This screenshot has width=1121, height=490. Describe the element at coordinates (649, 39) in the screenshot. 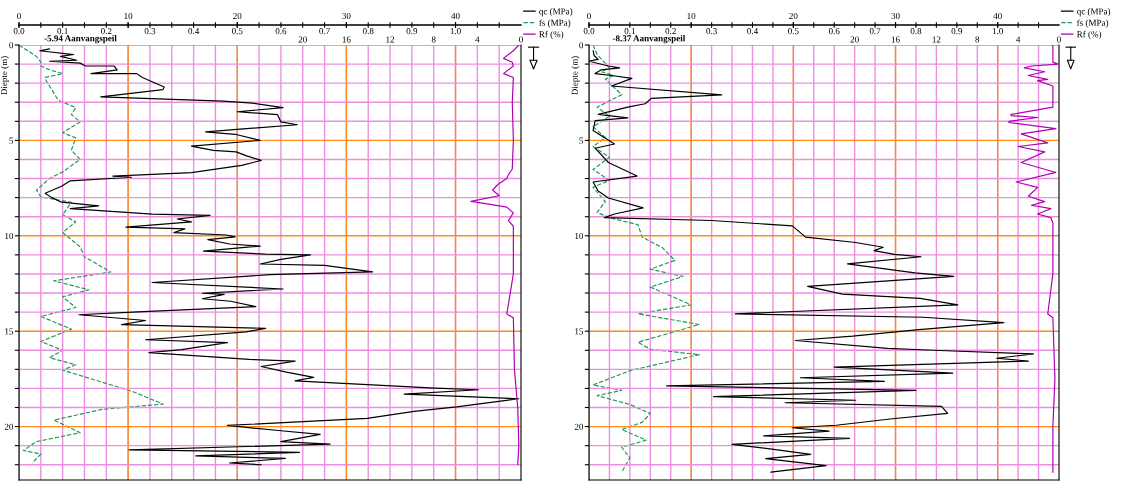

I see `text: -8.37 Aanvangspeil` at that location.